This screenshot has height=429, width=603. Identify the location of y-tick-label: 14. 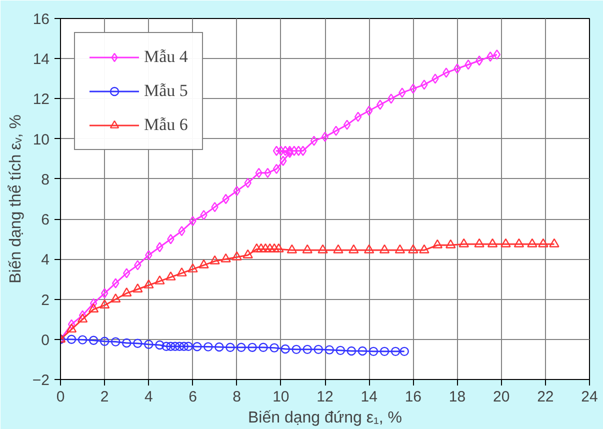
(41, 59).